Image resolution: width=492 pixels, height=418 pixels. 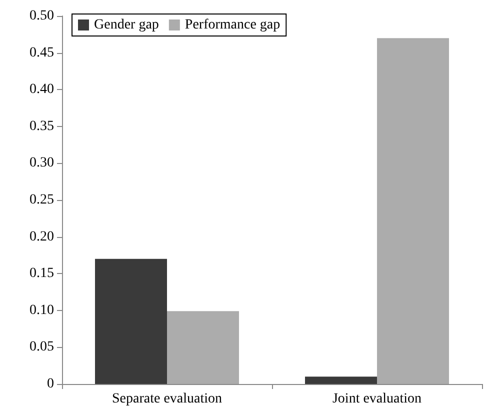 I want to click on y-tick-label: 0.10, so click(x=42, y=310).